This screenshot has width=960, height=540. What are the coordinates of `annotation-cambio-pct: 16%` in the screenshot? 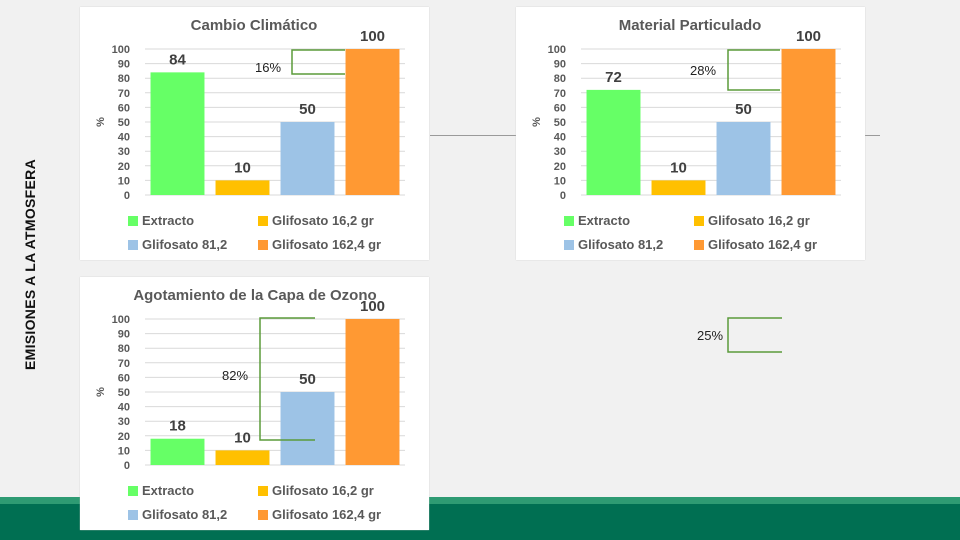 It's located at (268, 67).